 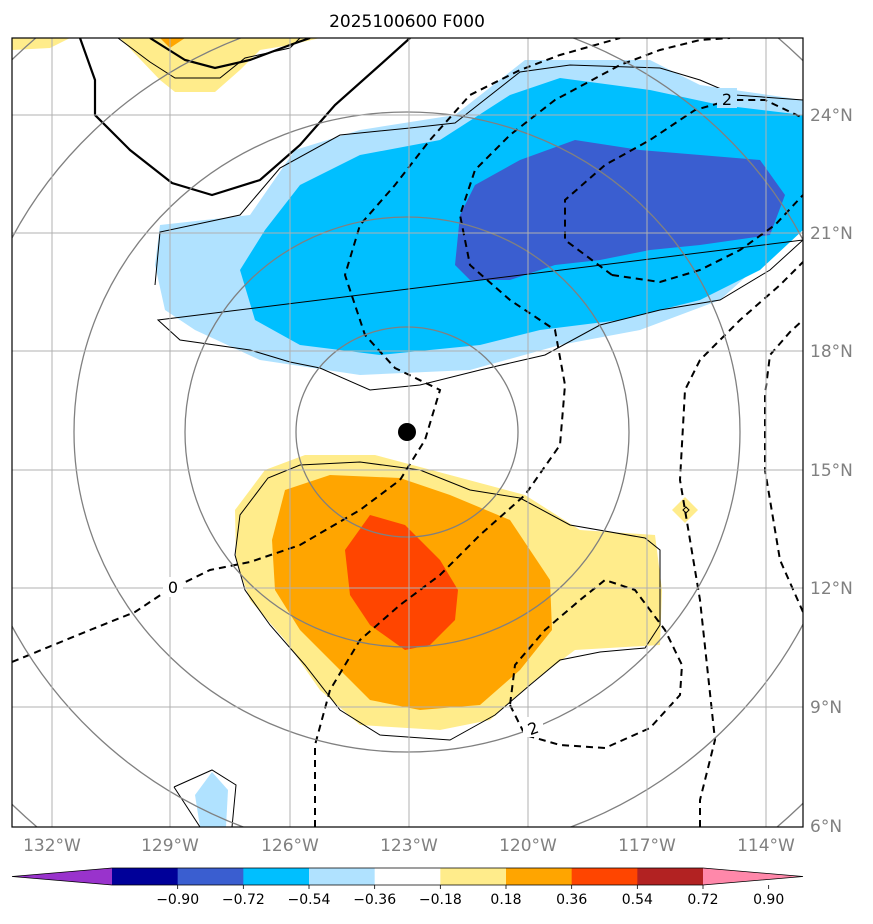 I want to click on colorbar-tick-label: −0.90, so click(x=177, y=900).